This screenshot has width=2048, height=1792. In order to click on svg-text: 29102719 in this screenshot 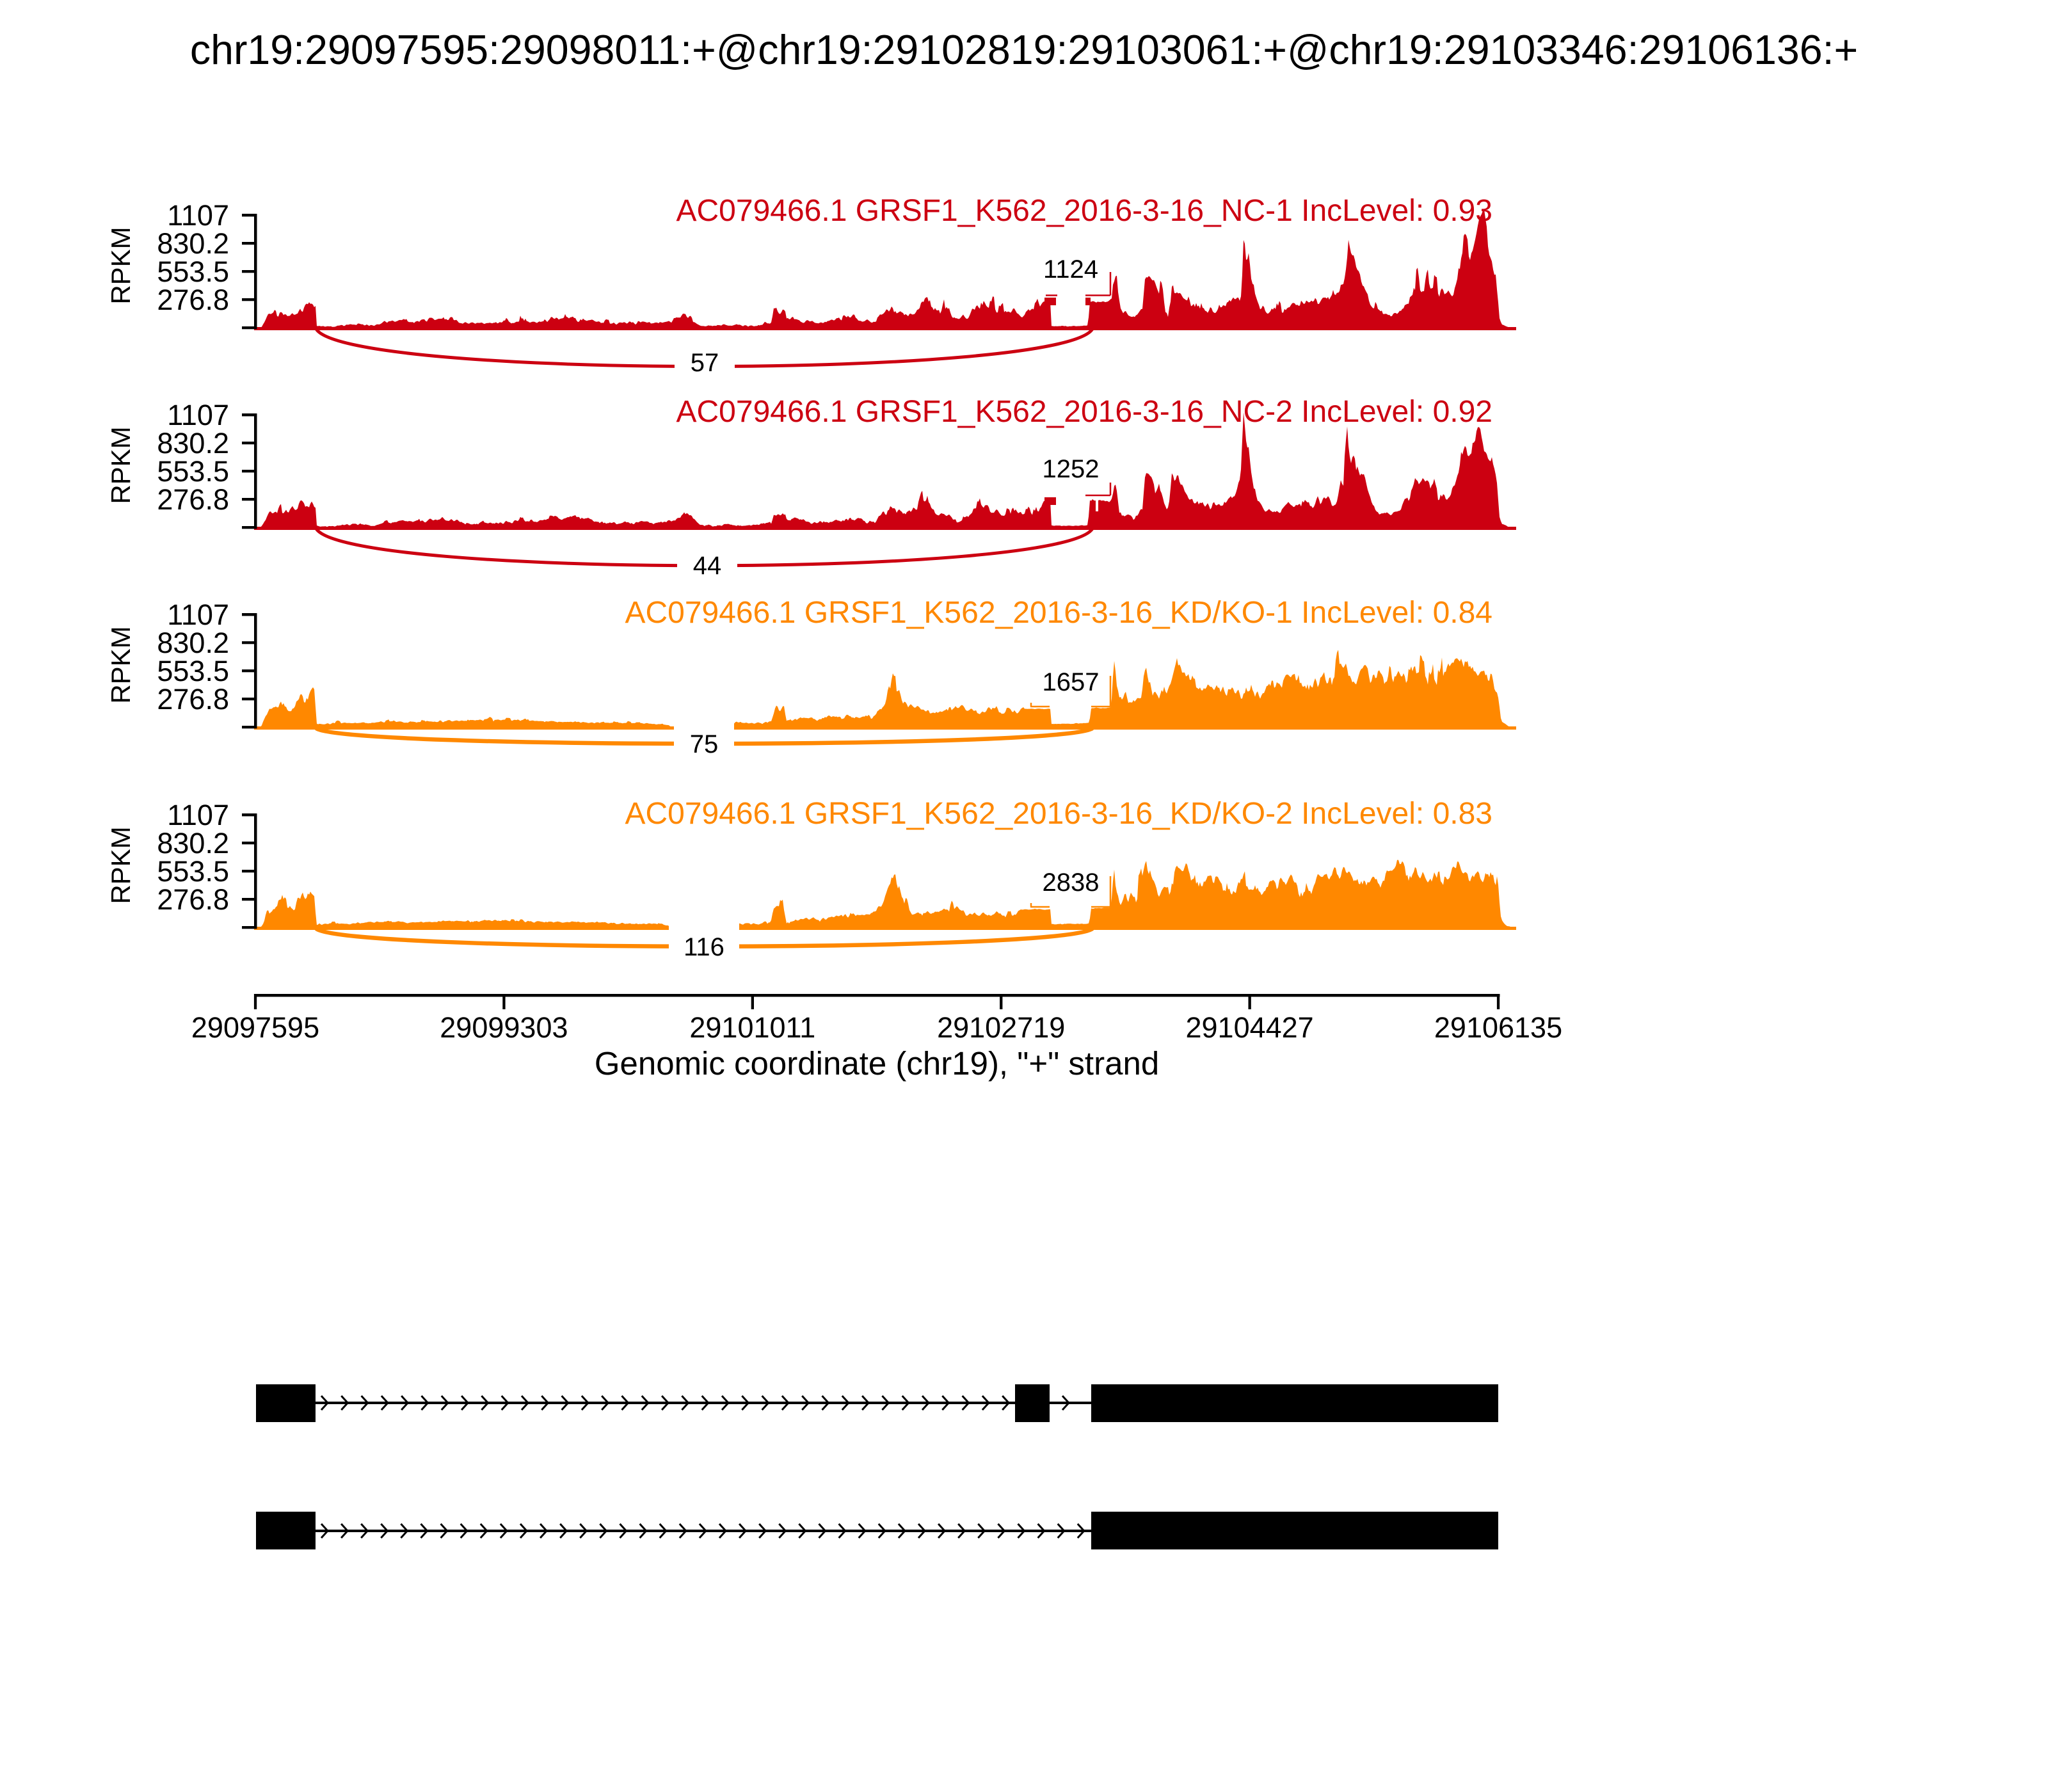, I will do `click(1001, 1027)`.